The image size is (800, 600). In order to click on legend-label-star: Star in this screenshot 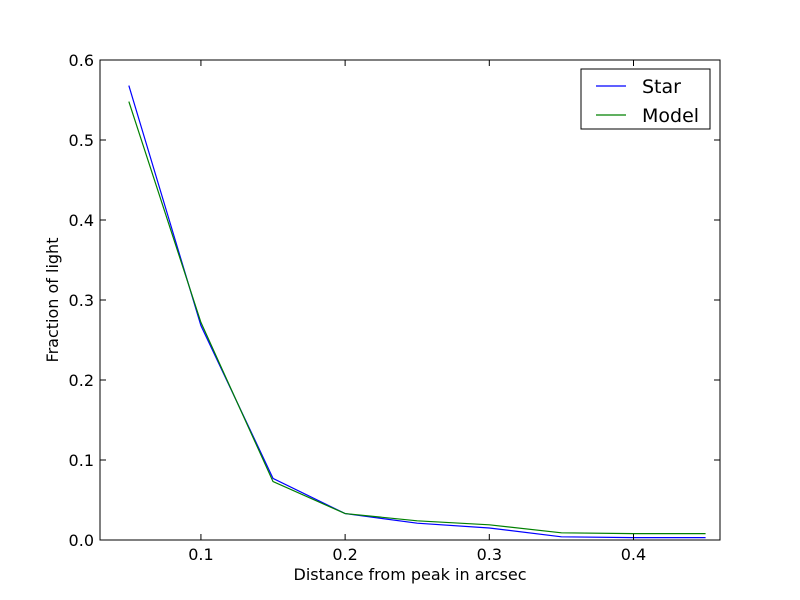, I will do `click(661, 87)`.